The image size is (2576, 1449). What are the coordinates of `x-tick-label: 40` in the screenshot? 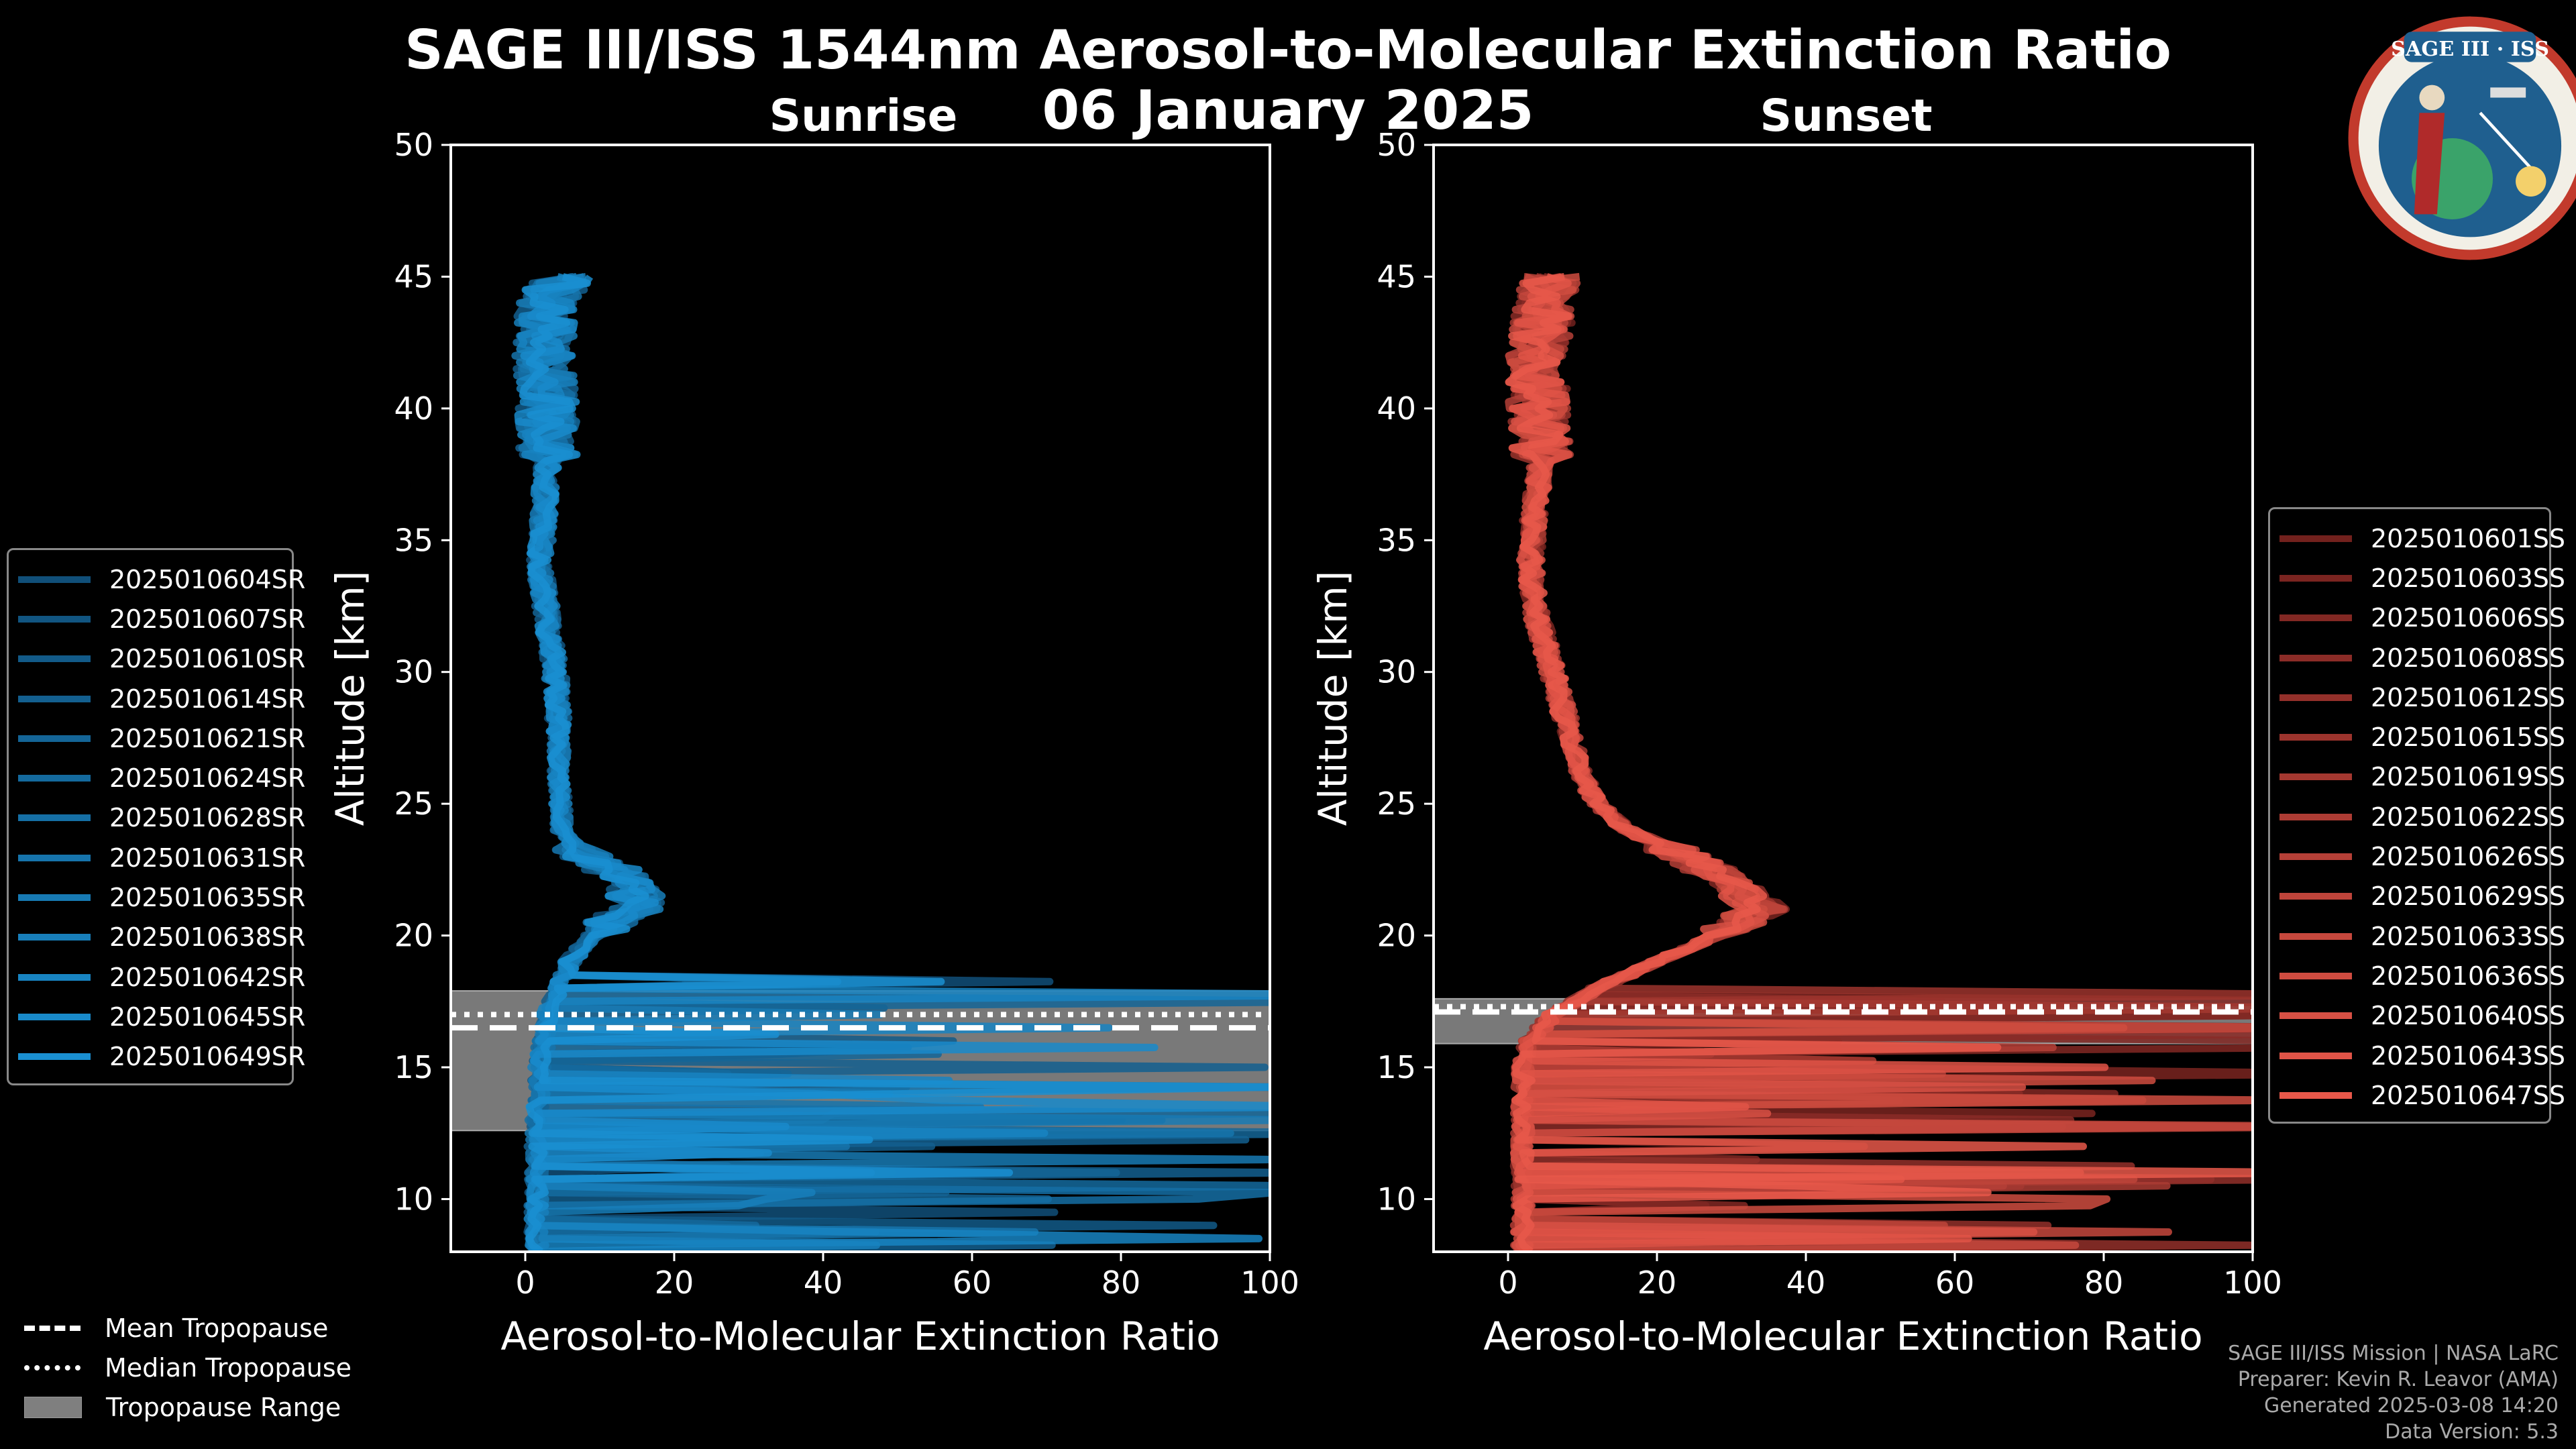 It's located at (823, 1283).